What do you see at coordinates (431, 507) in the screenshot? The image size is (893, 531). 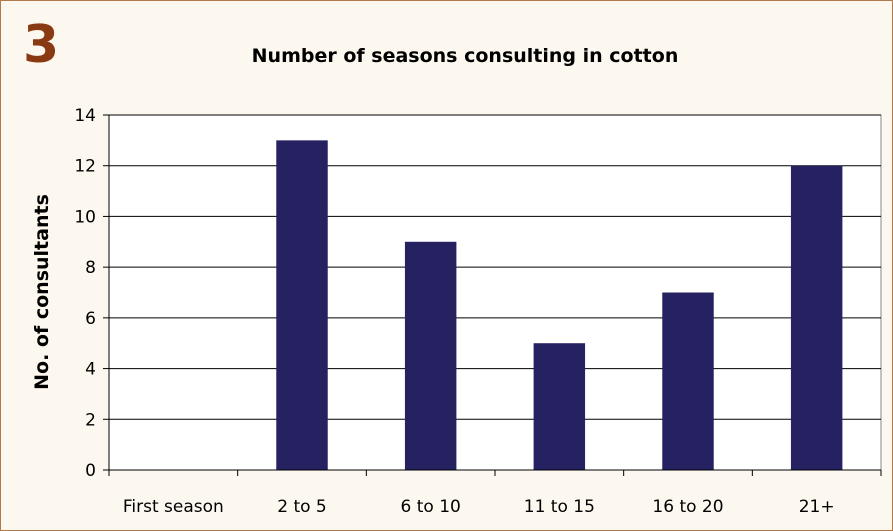 I see `x-tick-label: 6 to 10` at bounding box center [431, 507].